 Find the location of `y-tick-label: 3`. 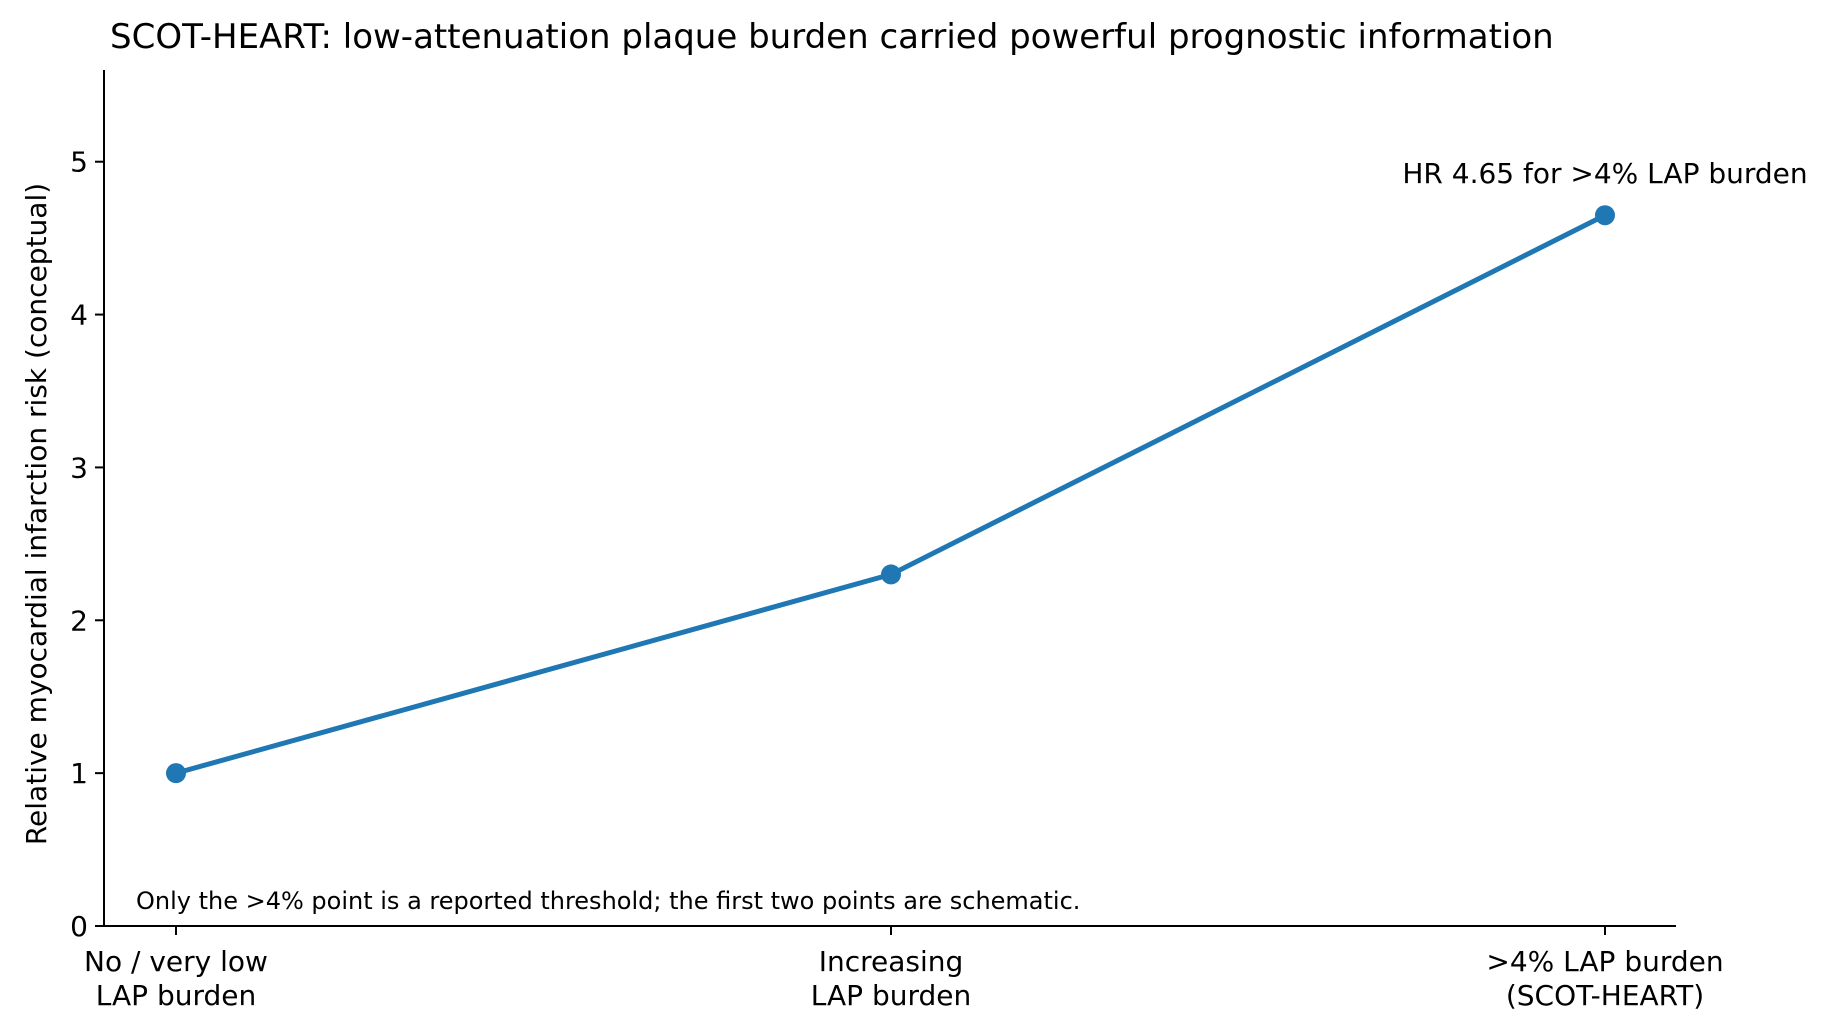

y-tick-label: 3 is located at coordinates (79, 467).